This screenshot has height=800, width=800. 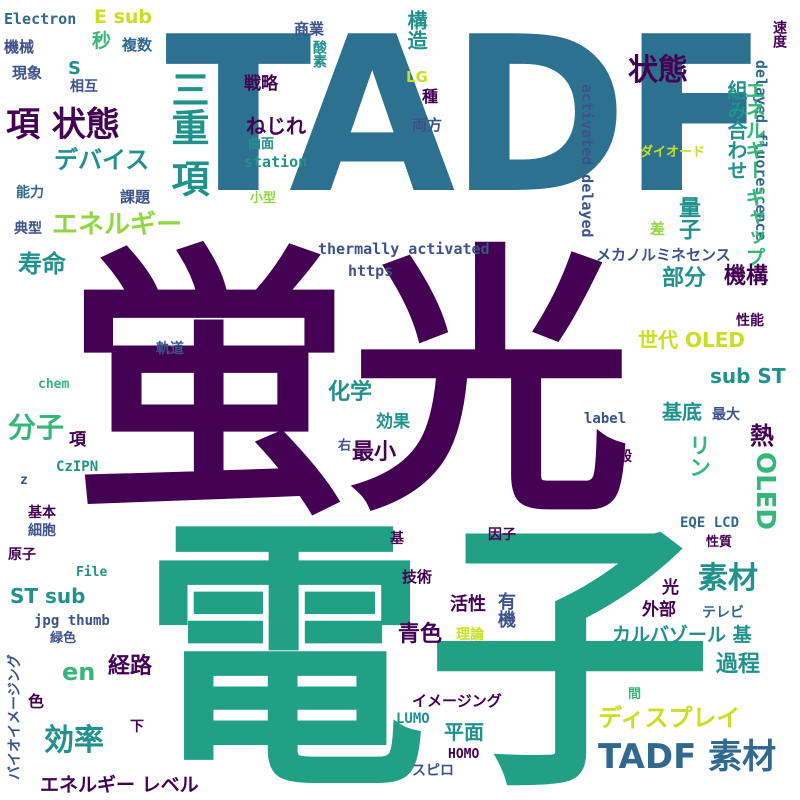 I want to click on word-bunshi: 分子, so click(x=36, y=427).